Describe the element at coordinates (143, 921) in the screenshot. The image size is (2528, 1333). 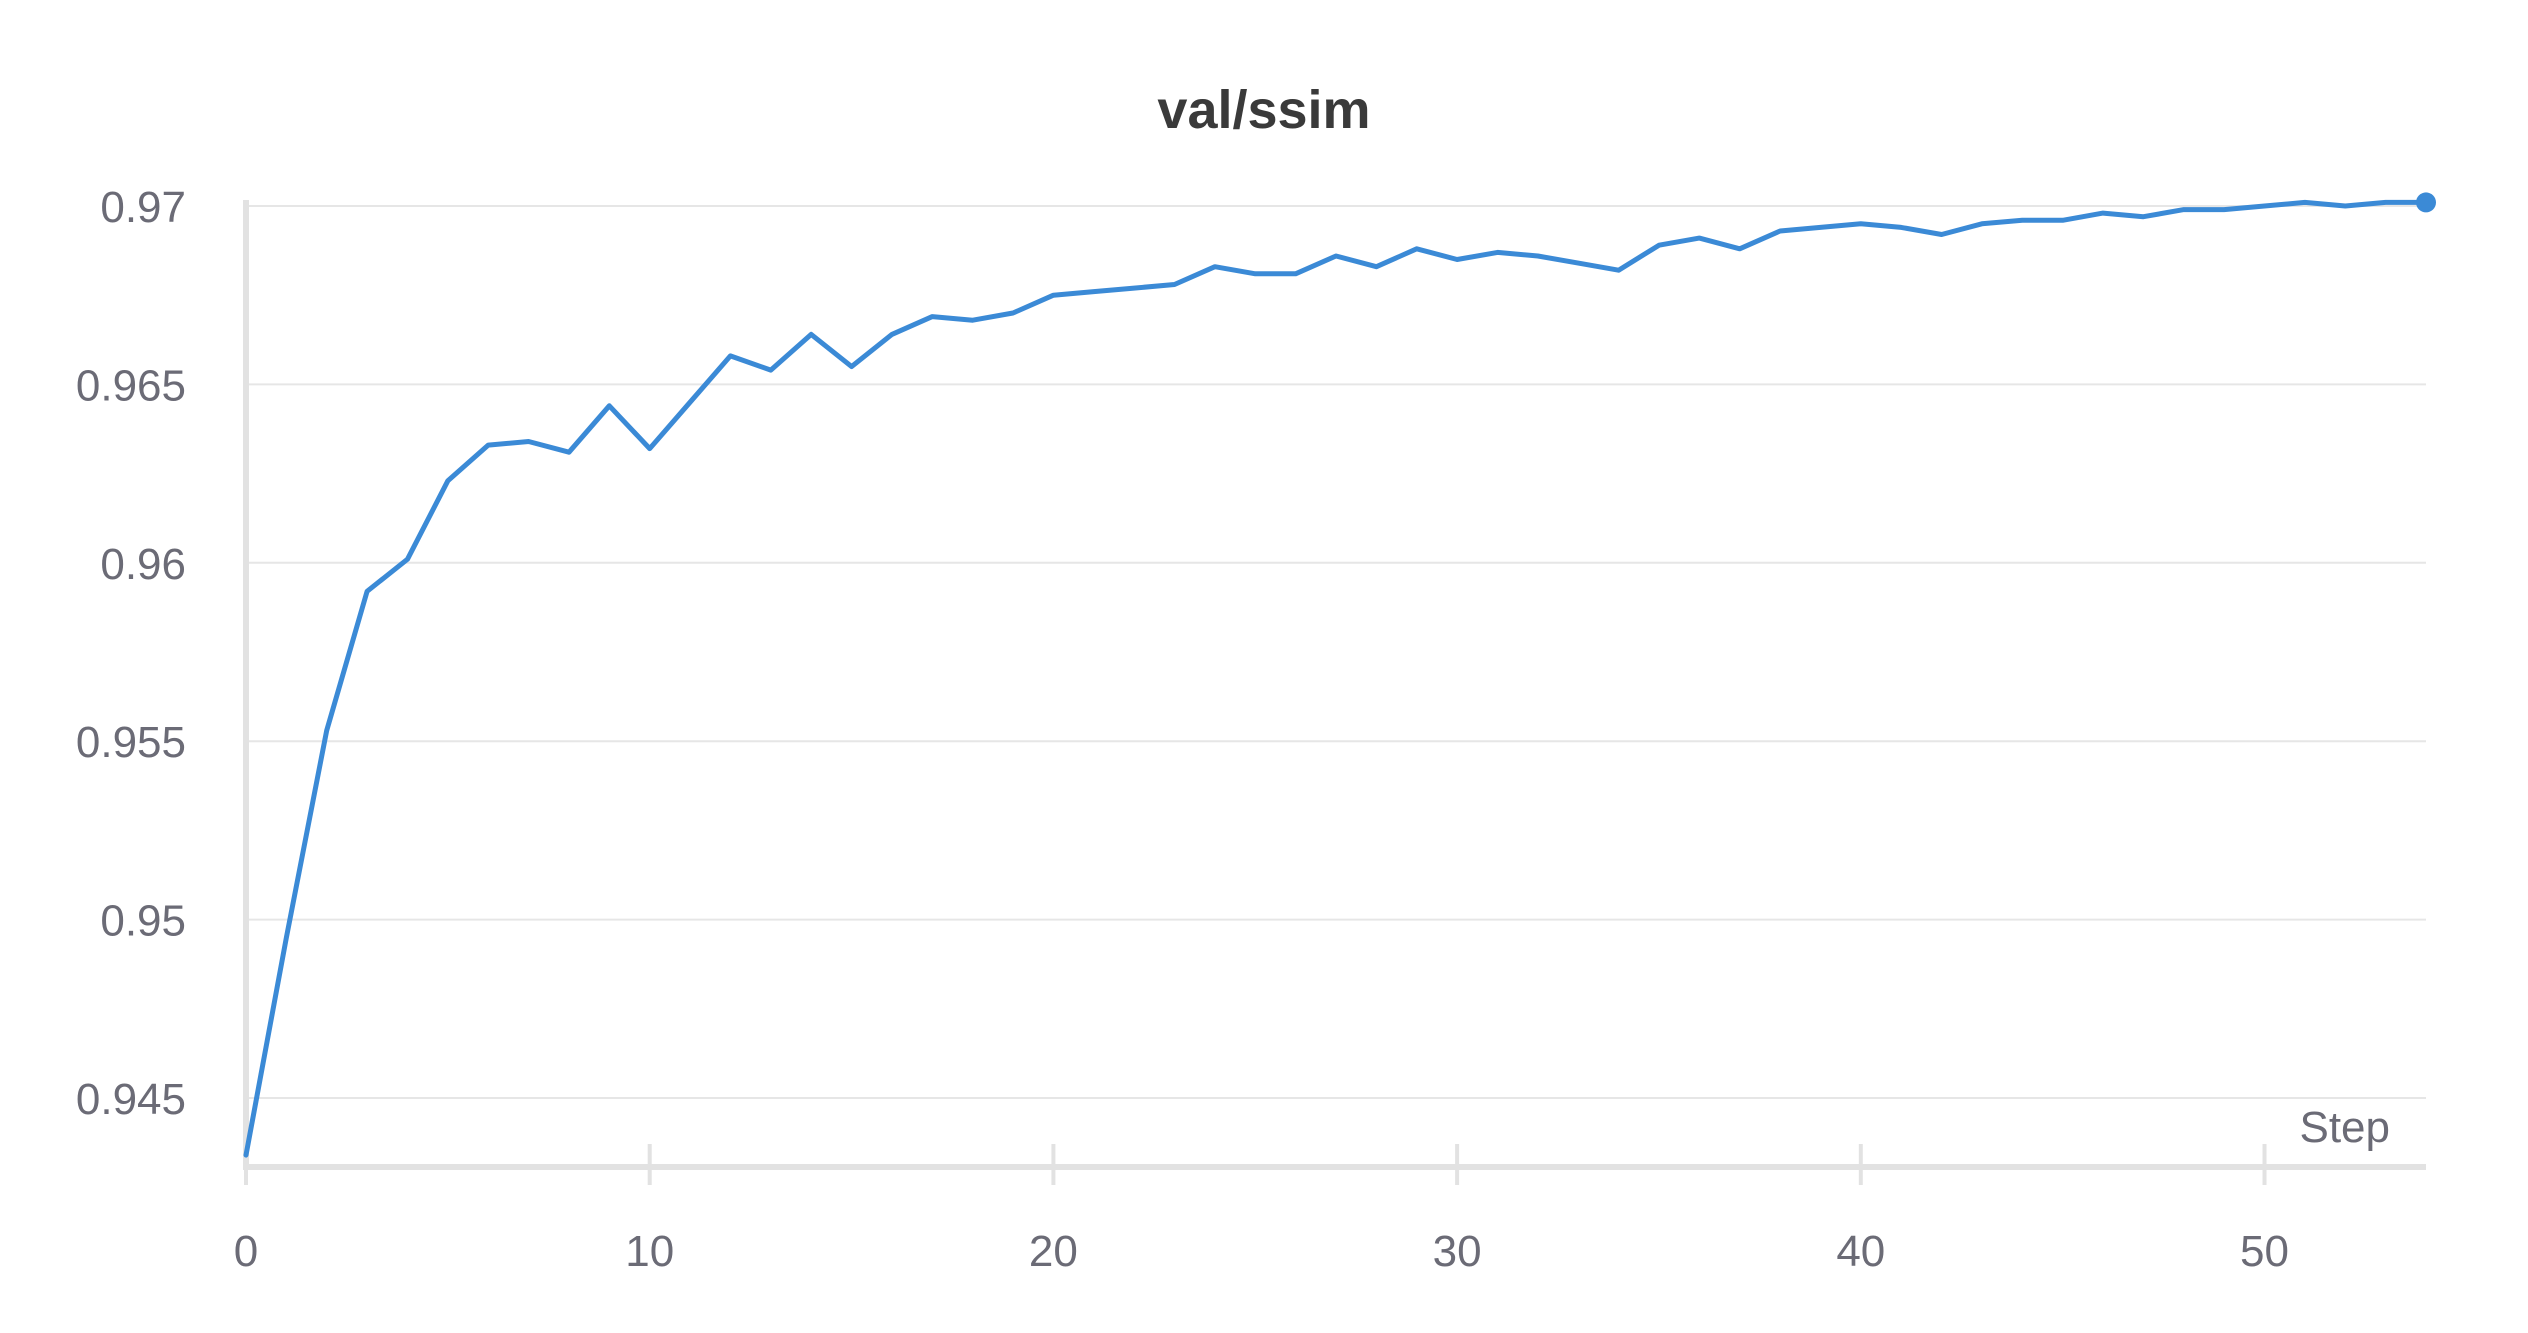
I see `y-tick-label: 0.95` at that location.